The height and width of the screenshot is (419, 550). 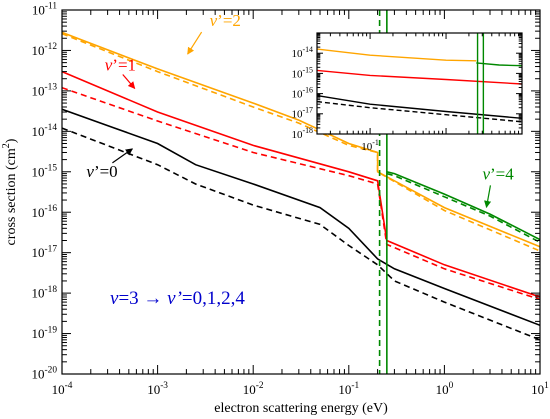 I want to click on main-y-tick-label: 10-13, so click(x=45, y=91).